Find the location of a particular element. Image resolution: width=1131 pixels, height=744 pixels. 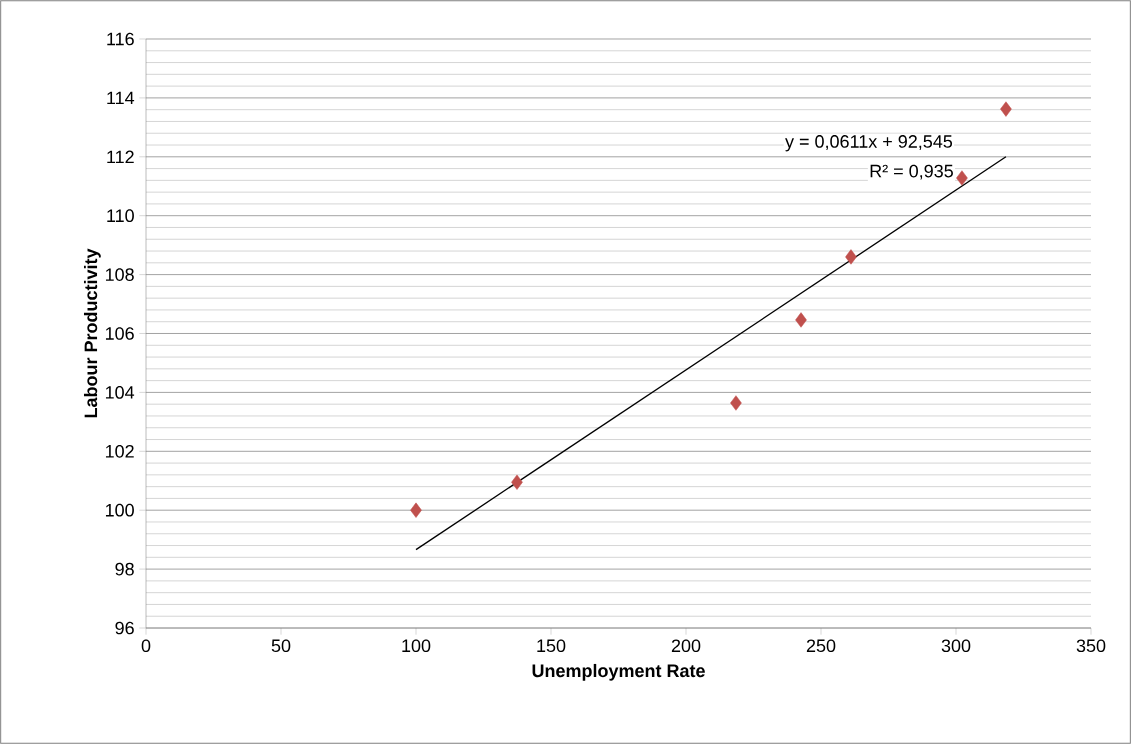

y-tick-label: 110 is located at coordinates (120, 216).